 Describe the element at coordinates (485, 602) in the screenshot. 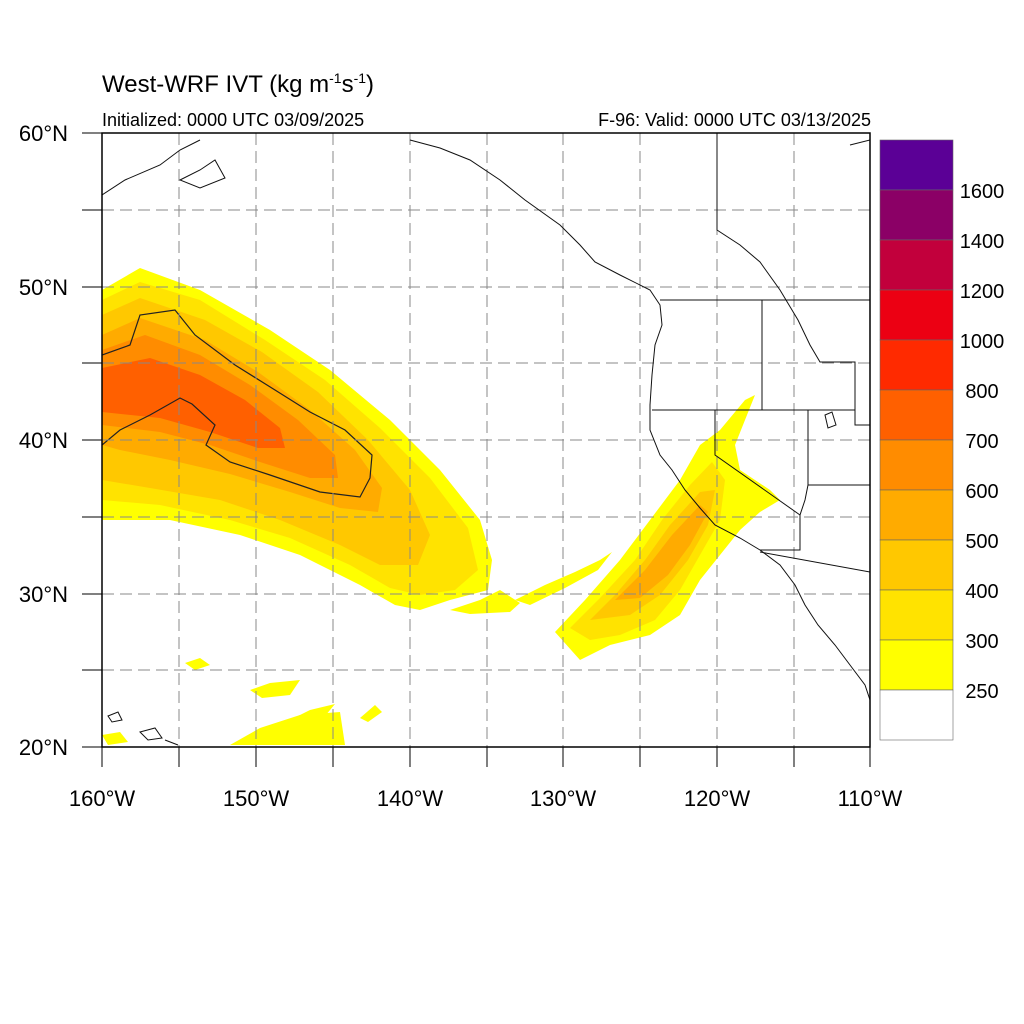

I see `band-west` at that location.